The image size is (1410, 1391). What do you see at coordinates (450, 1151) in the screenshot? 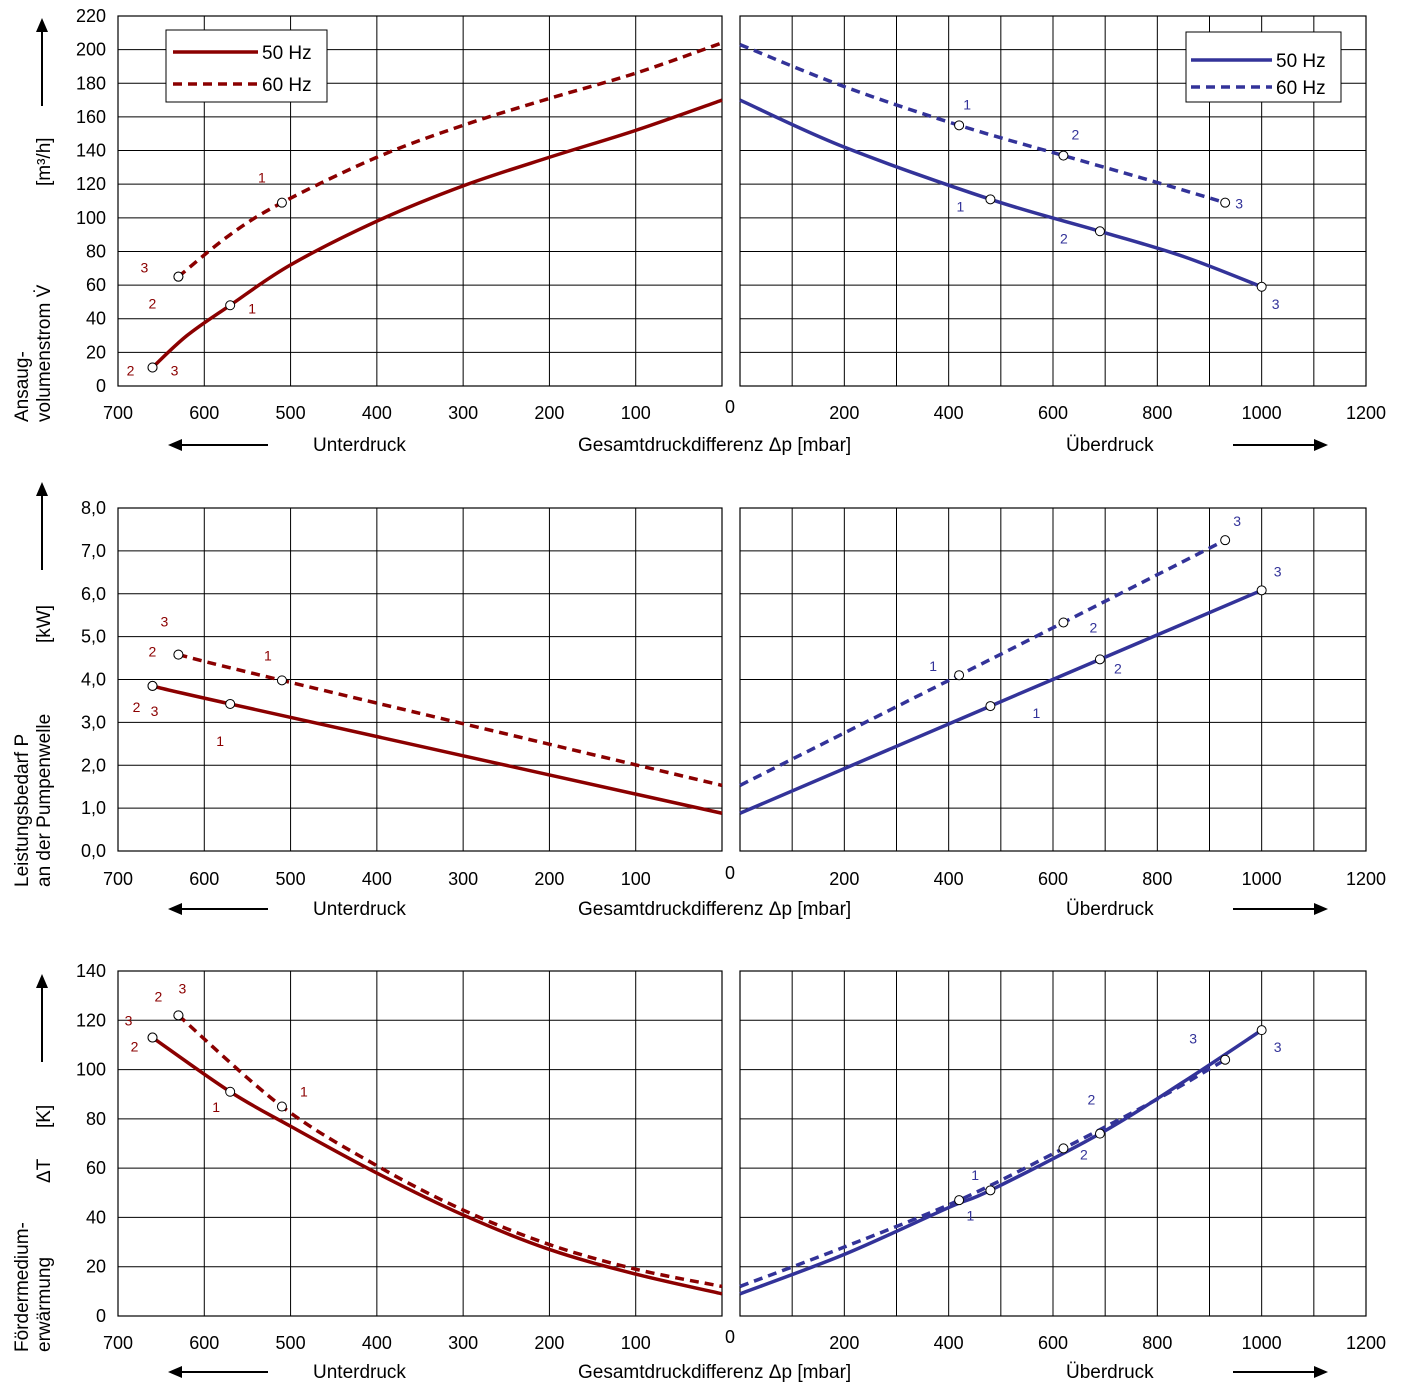
I see `series-line-left-60hz` at bounding box center [450, 1151].